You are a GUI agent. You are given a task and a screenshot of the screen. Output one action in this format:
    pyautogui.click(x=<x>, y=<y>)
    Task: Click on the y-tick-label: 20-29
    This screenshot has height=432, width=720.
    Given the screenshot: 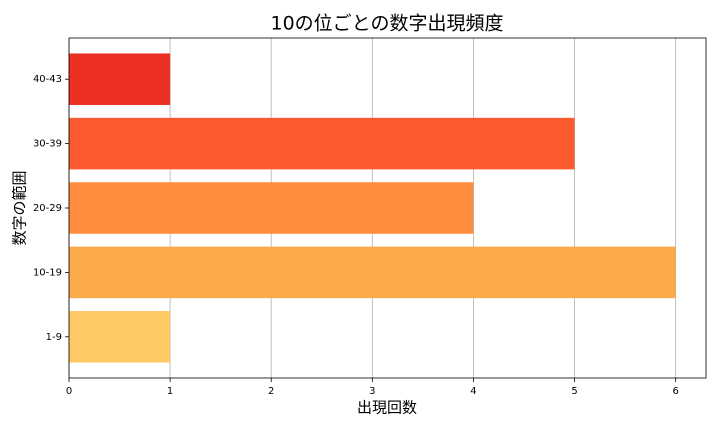 What is the action you would take?
    pyautogui.click(x=47, y=208)
    